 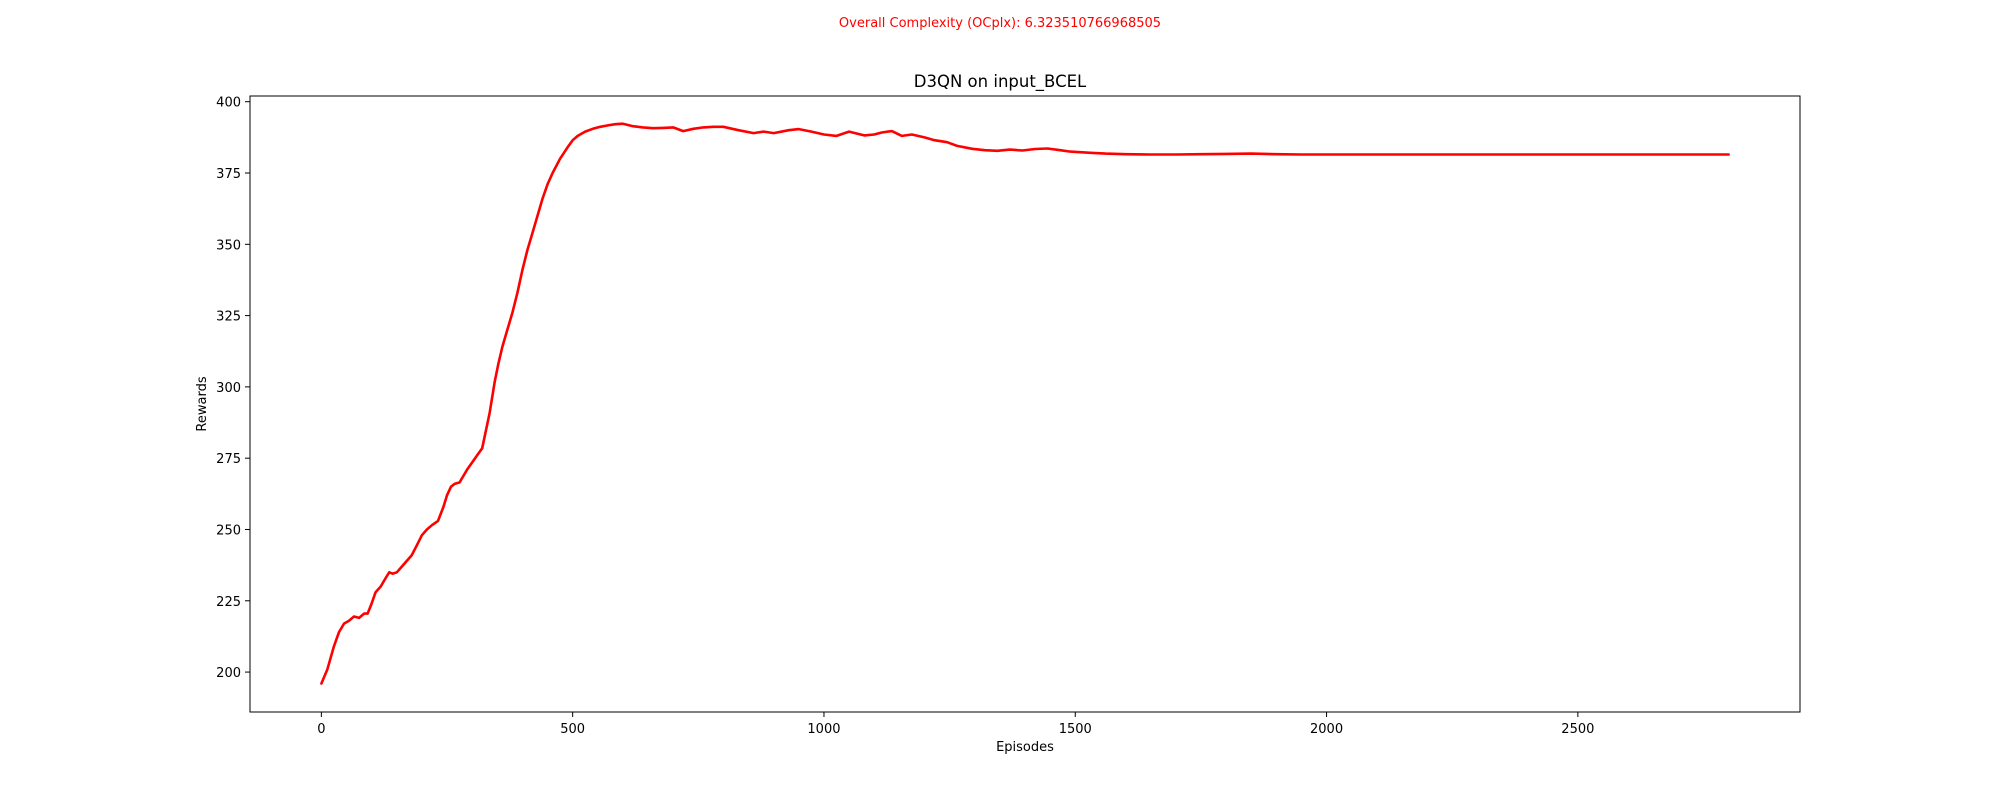 What do you see at coordinates (228, 602) in the screenshot?
I see `y-tick-label: 225` at bounding box center [228, 602].